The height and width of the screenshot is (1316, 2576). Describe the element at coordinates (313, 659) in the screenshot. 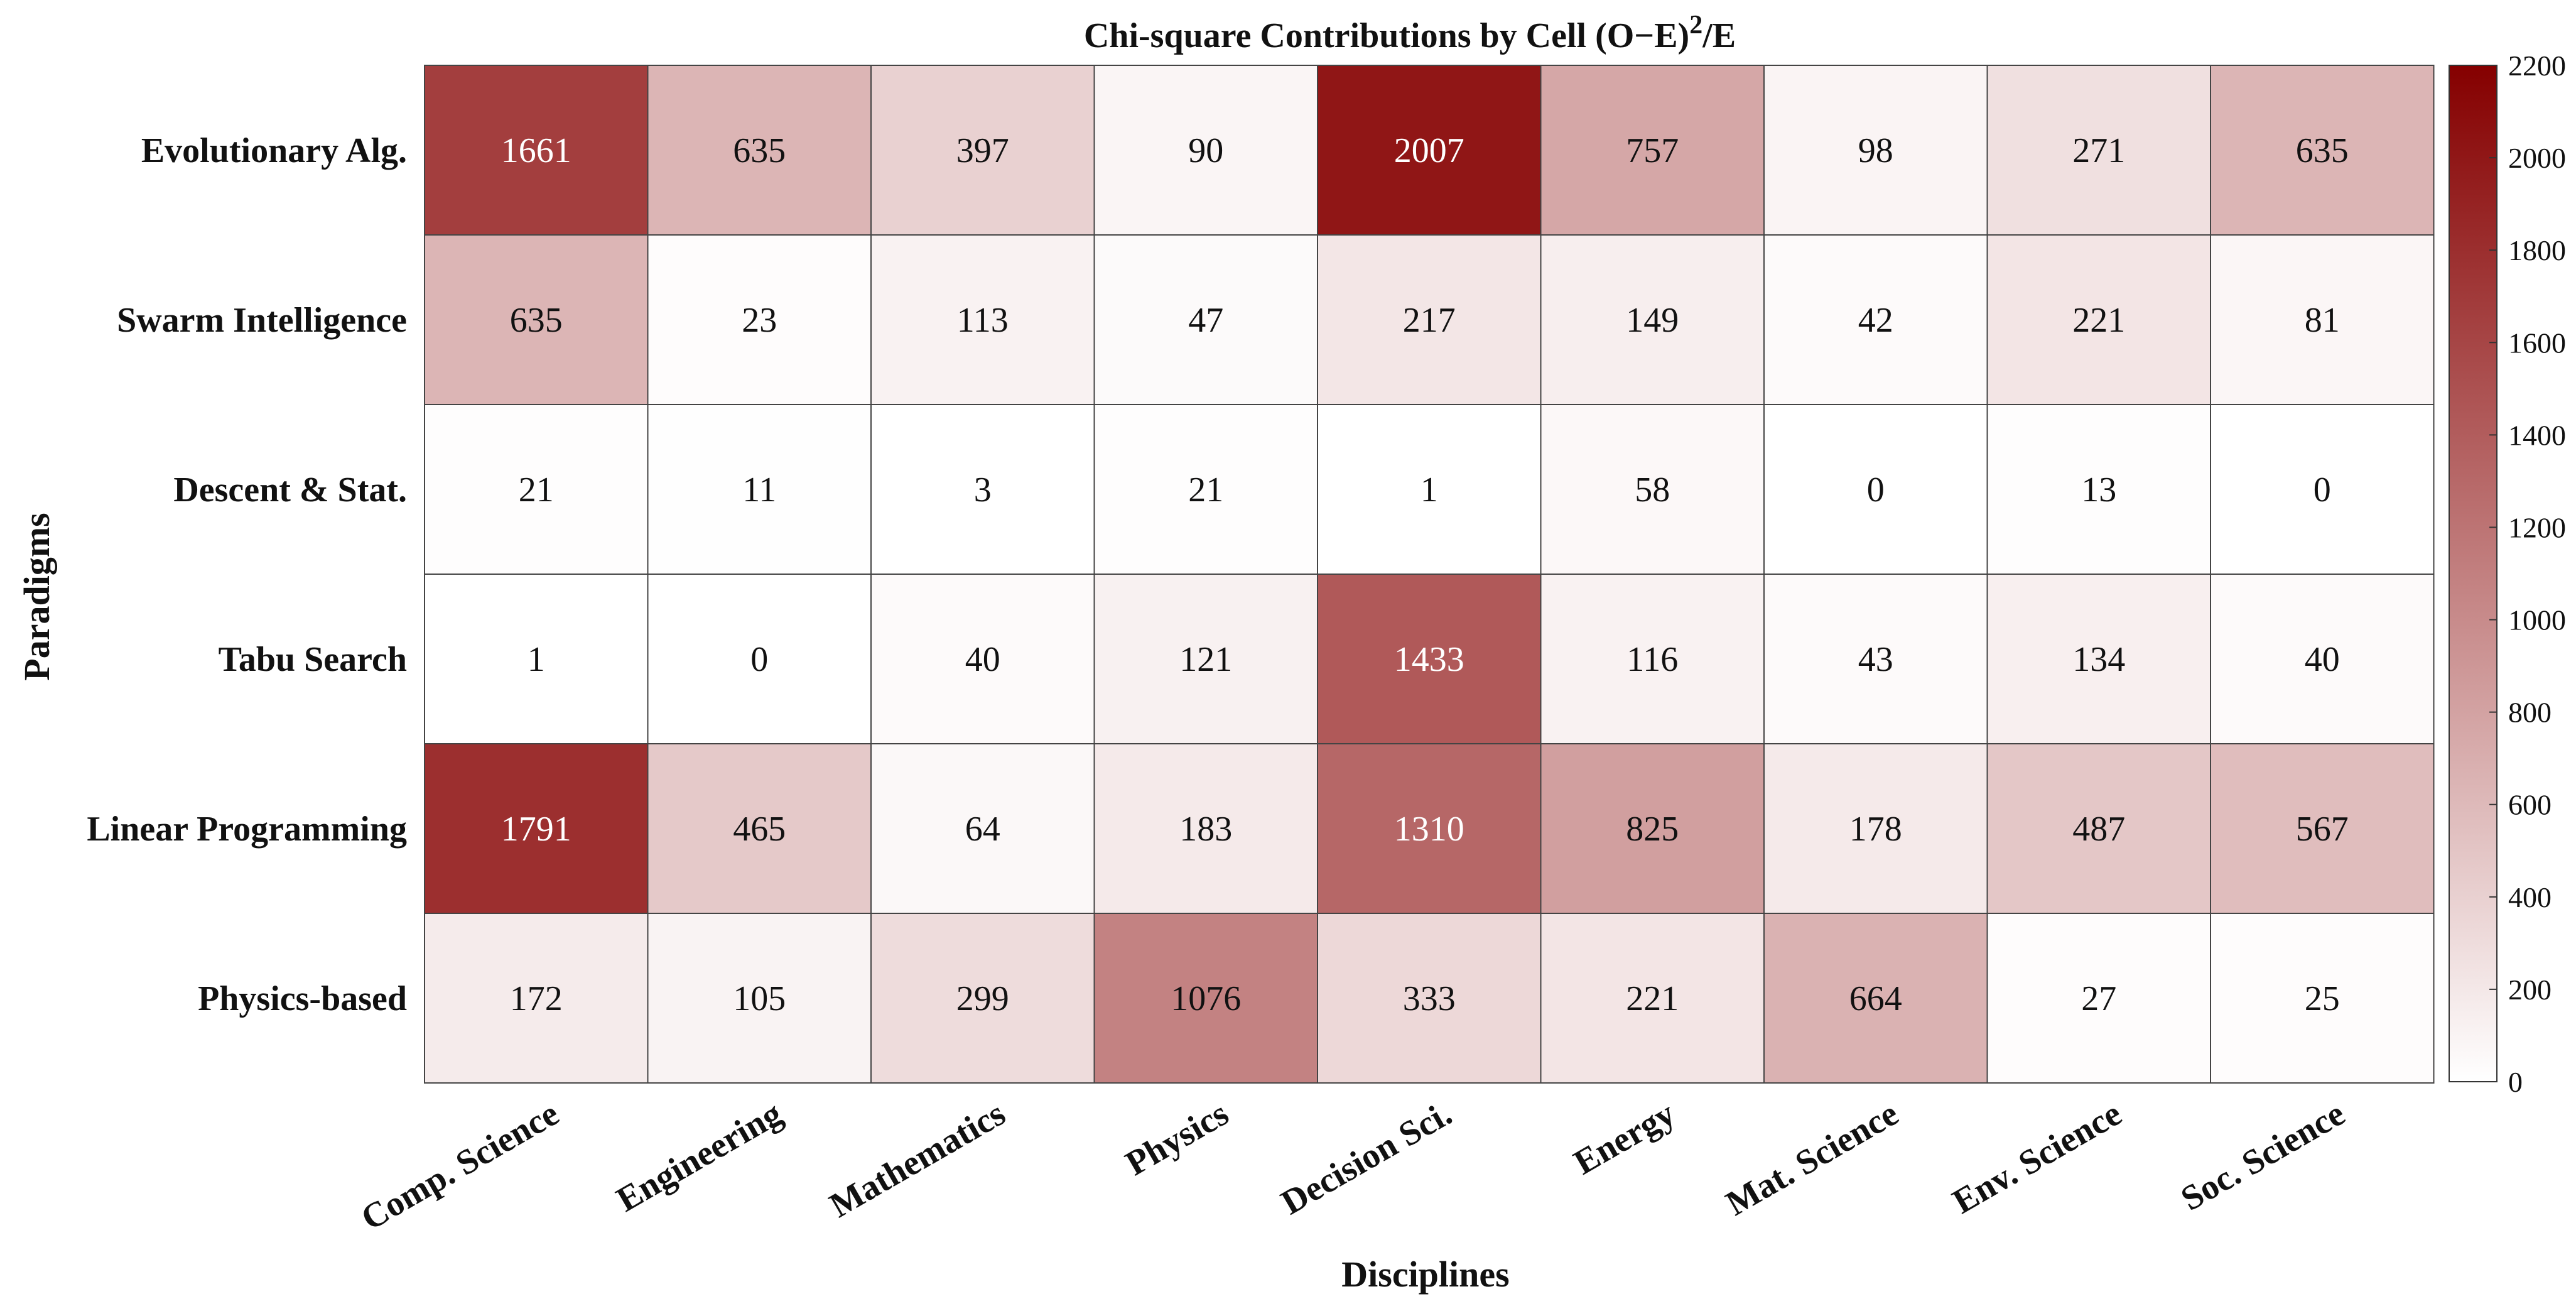

I see `row-label: Tabu Search` at that location.